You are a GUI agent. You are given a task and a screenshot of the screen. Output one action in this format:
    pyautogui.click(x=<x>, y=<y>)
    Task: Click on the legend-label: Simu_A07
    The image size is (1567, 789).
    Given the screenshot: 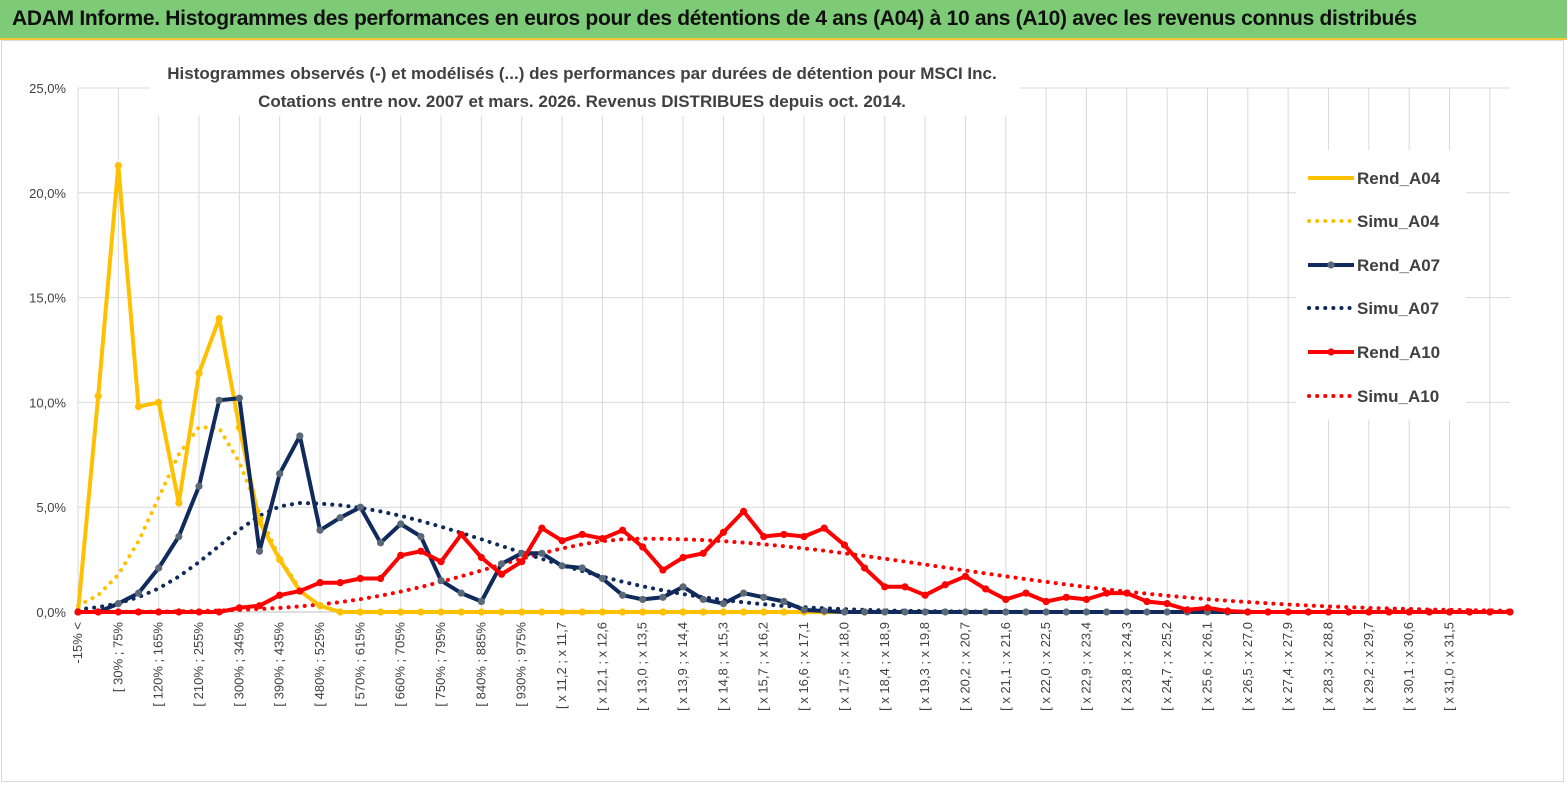 What is the action you would take?
    pyautogui.click(x=1398, y=308)
    